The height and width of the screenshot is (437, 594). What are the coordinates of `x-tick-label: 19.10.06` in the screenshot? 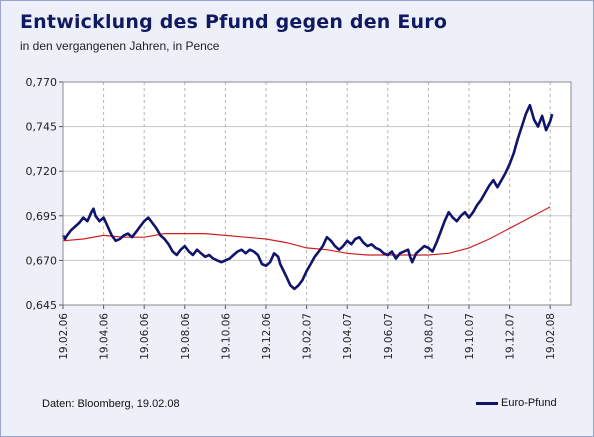 It's located at (226, 336).